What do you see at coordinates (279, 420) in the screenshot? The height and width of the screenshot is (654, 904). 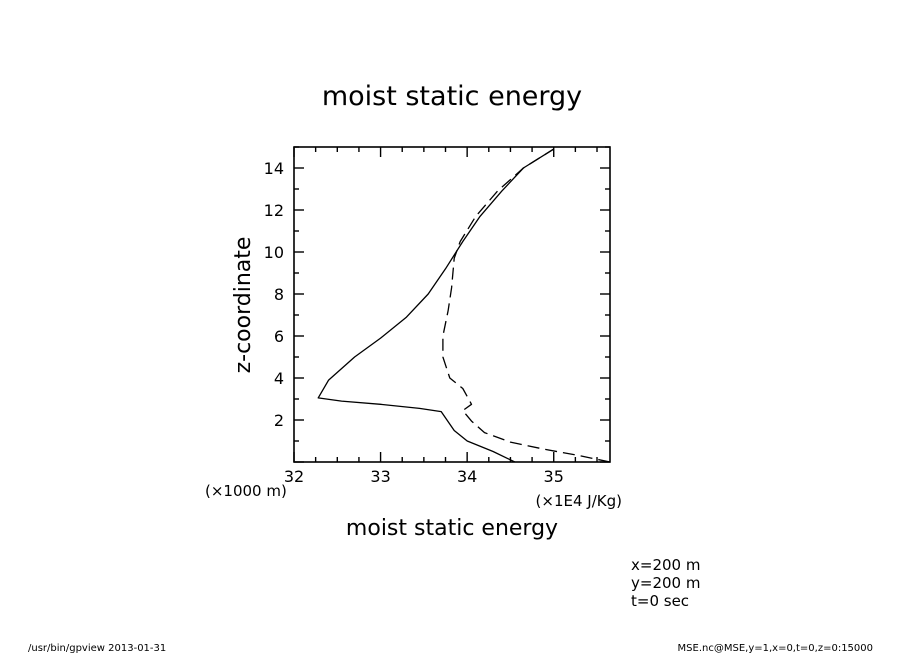 I see `y-tick-label: 2` at bounding box center [279, 420].